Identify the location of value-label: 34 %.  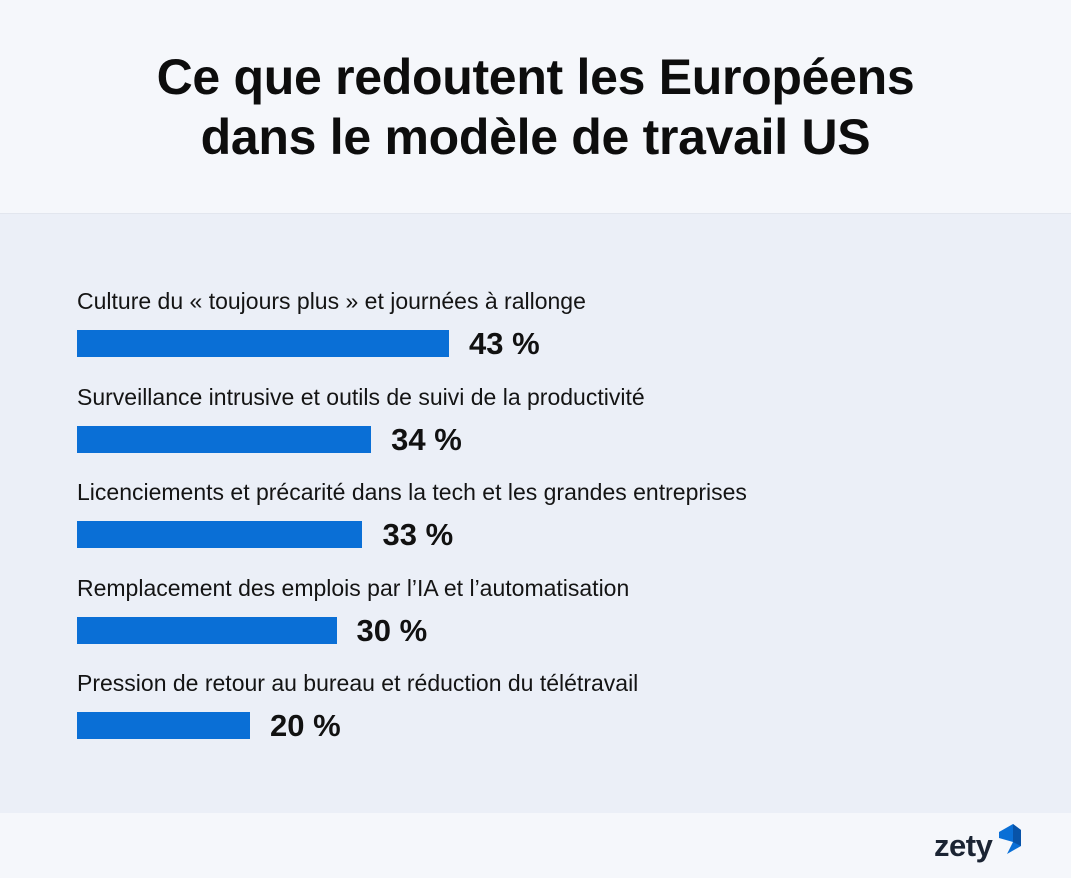
(426, 439).